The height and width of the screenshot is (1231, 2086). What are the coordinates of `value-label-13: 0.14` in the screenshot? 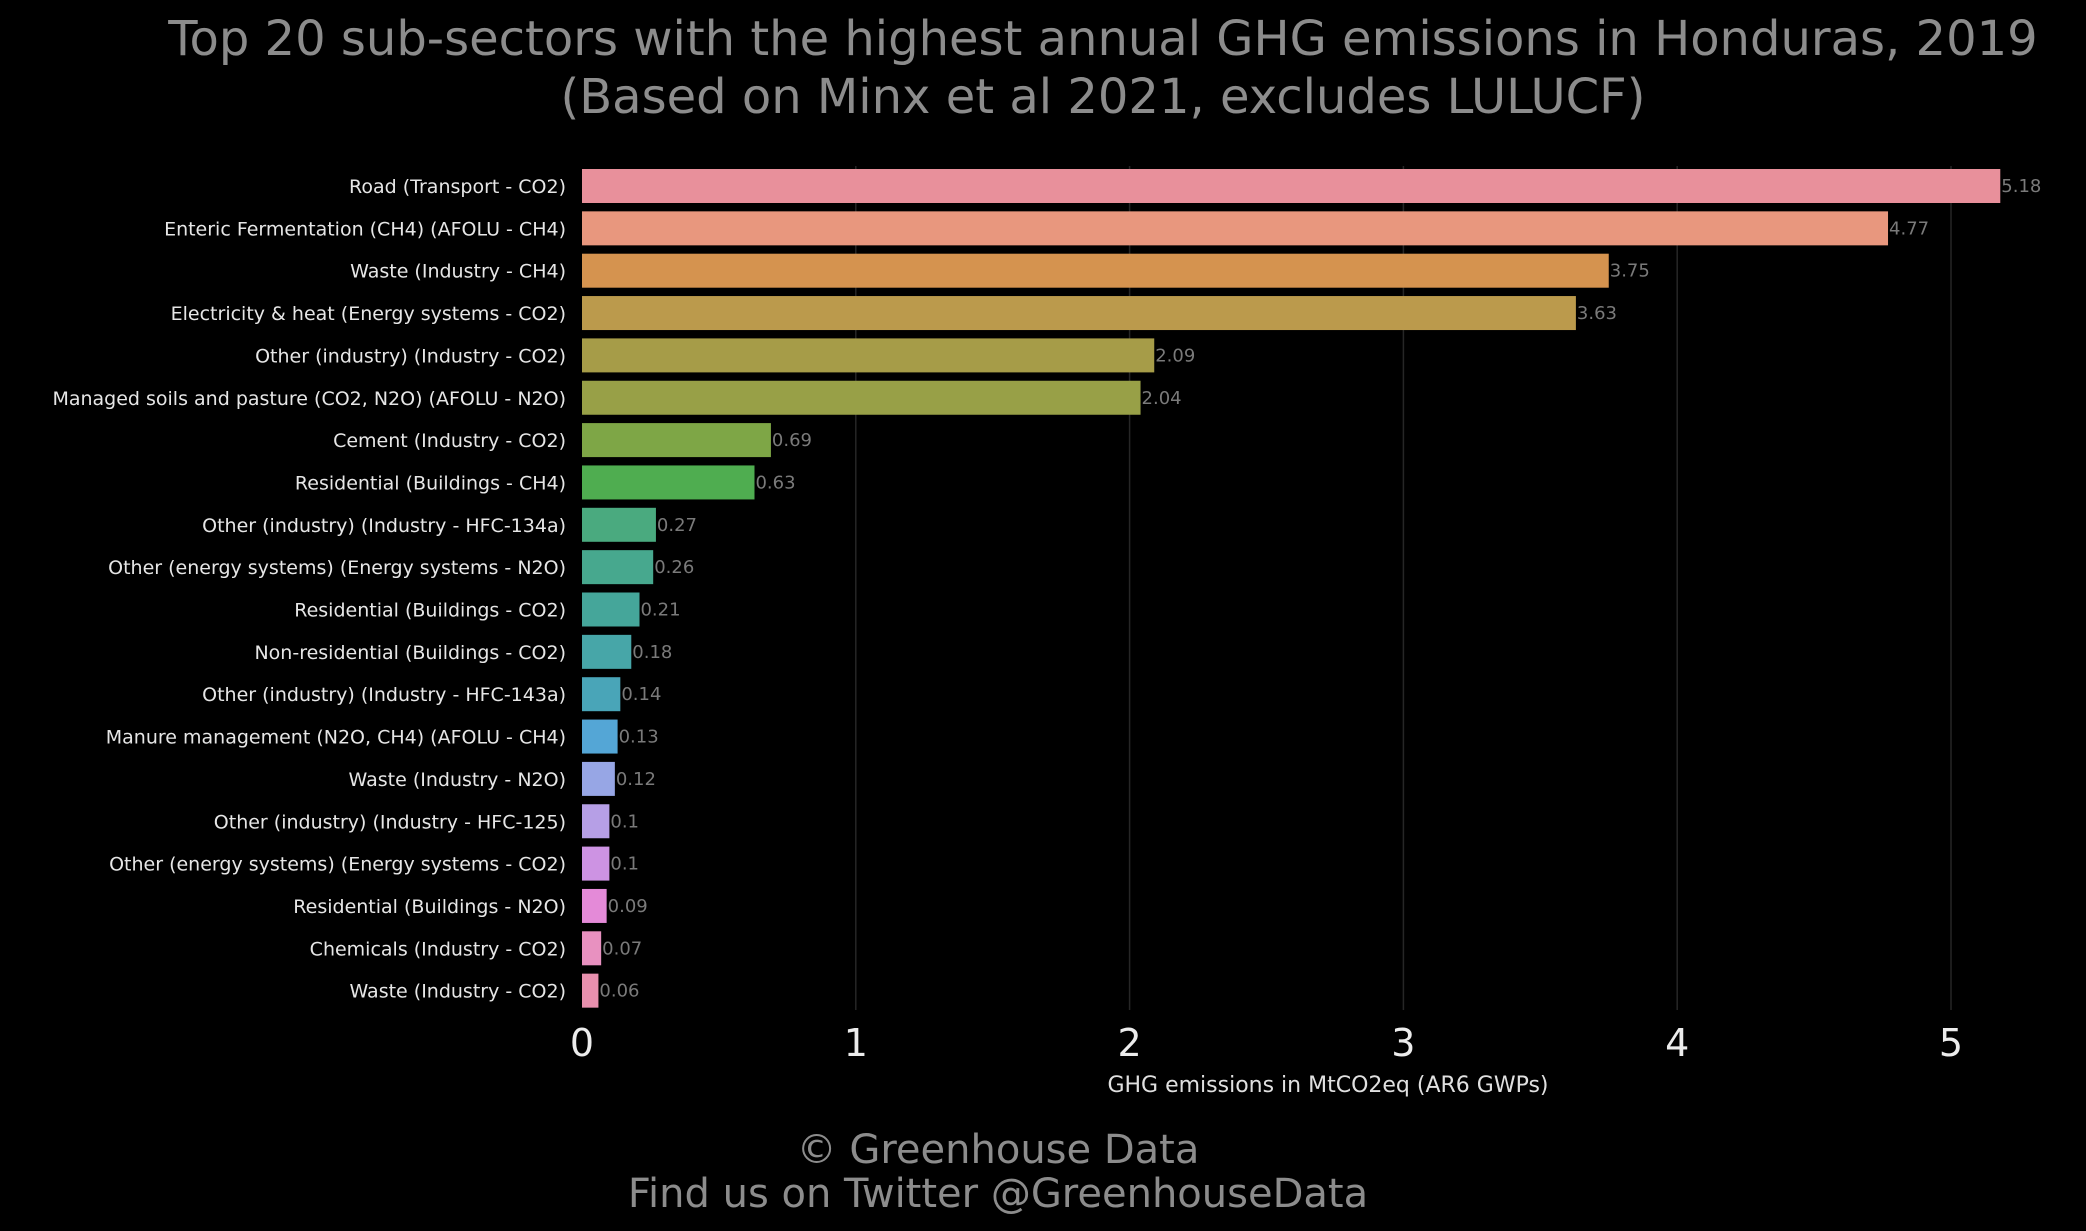 It's located at (641, 694).